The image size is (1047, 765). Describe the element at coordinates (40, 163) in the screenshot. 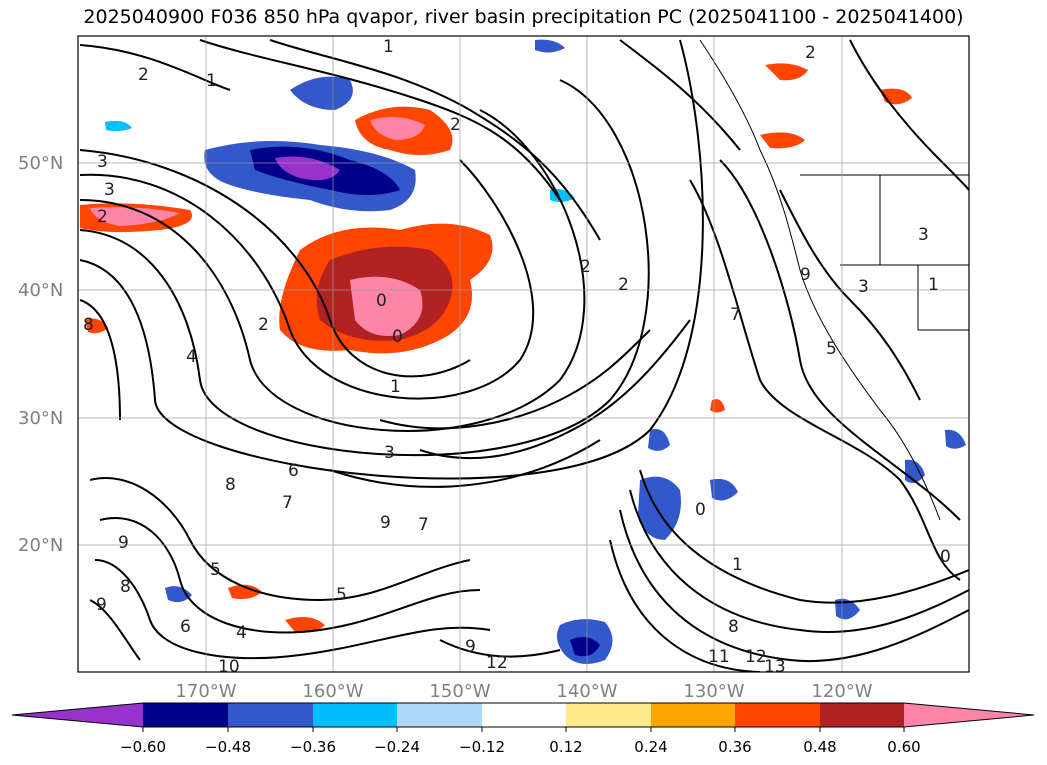

I see `lat-label: 50°N` at that location.